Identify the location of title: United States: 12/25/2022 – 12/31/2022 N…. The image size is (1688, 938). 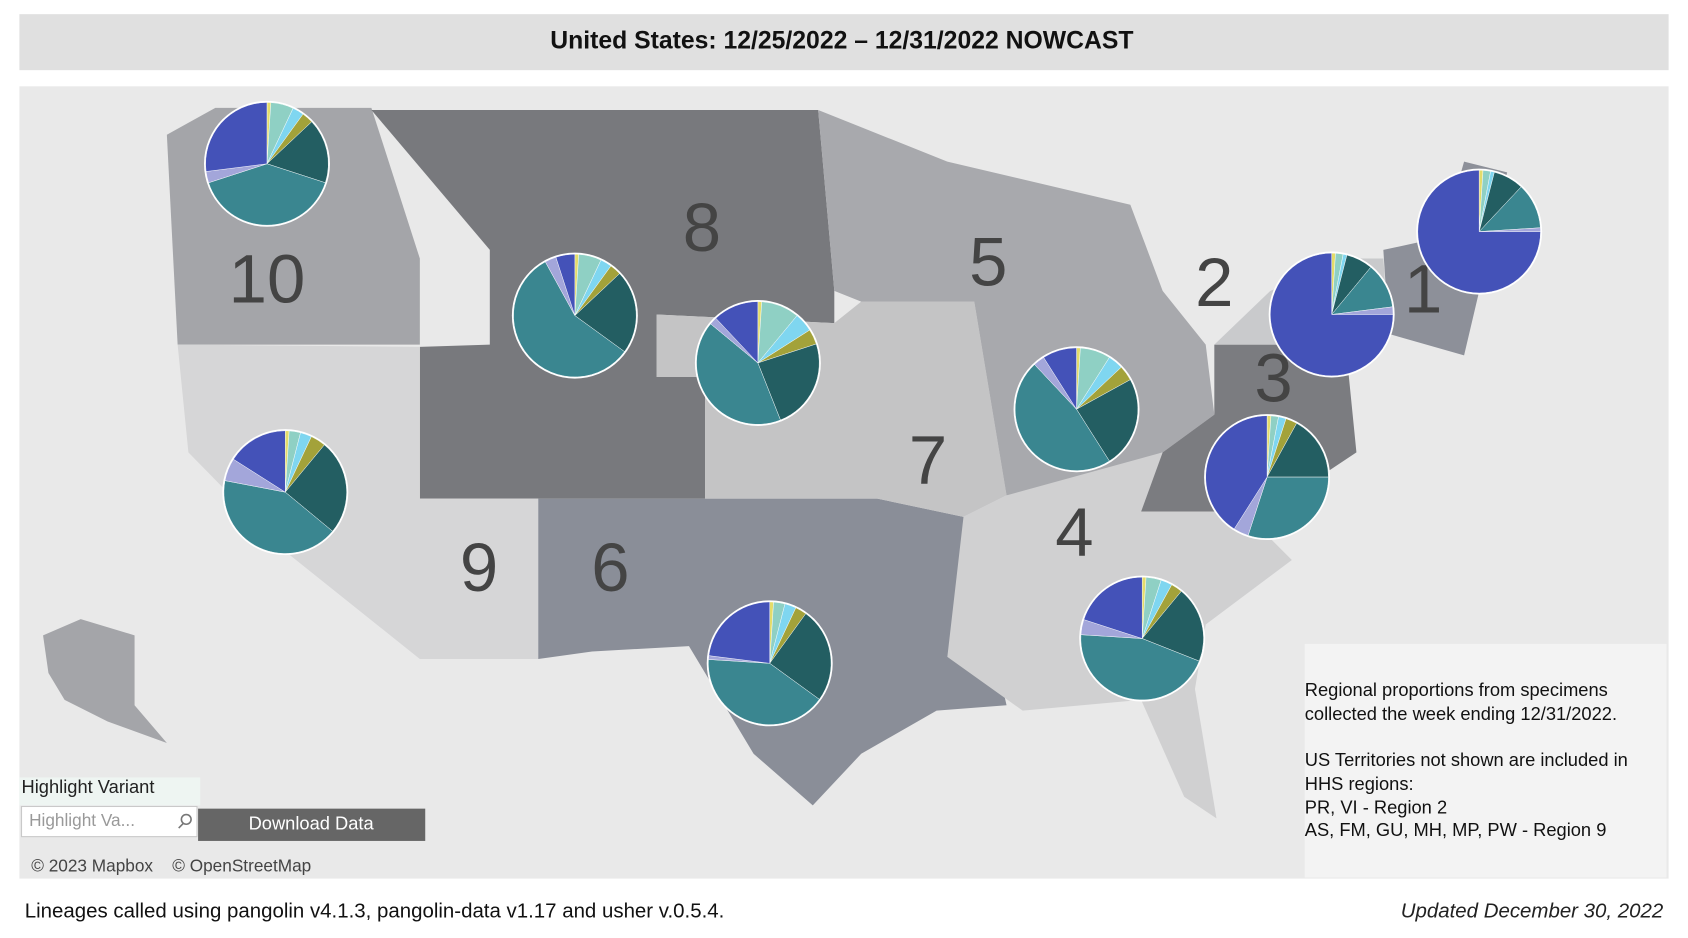
(841, 41).